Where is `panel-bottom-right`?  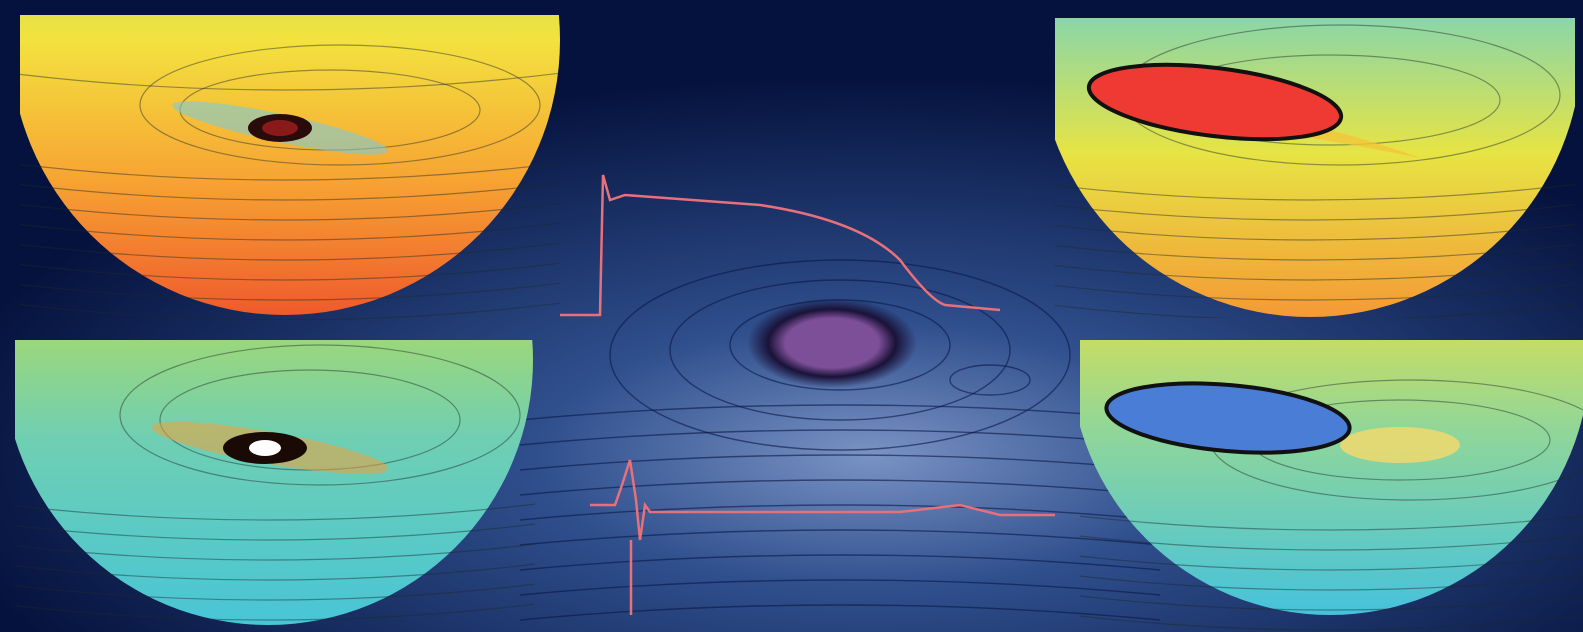
panel-bottom-right is located at coordinates (1331, 485).